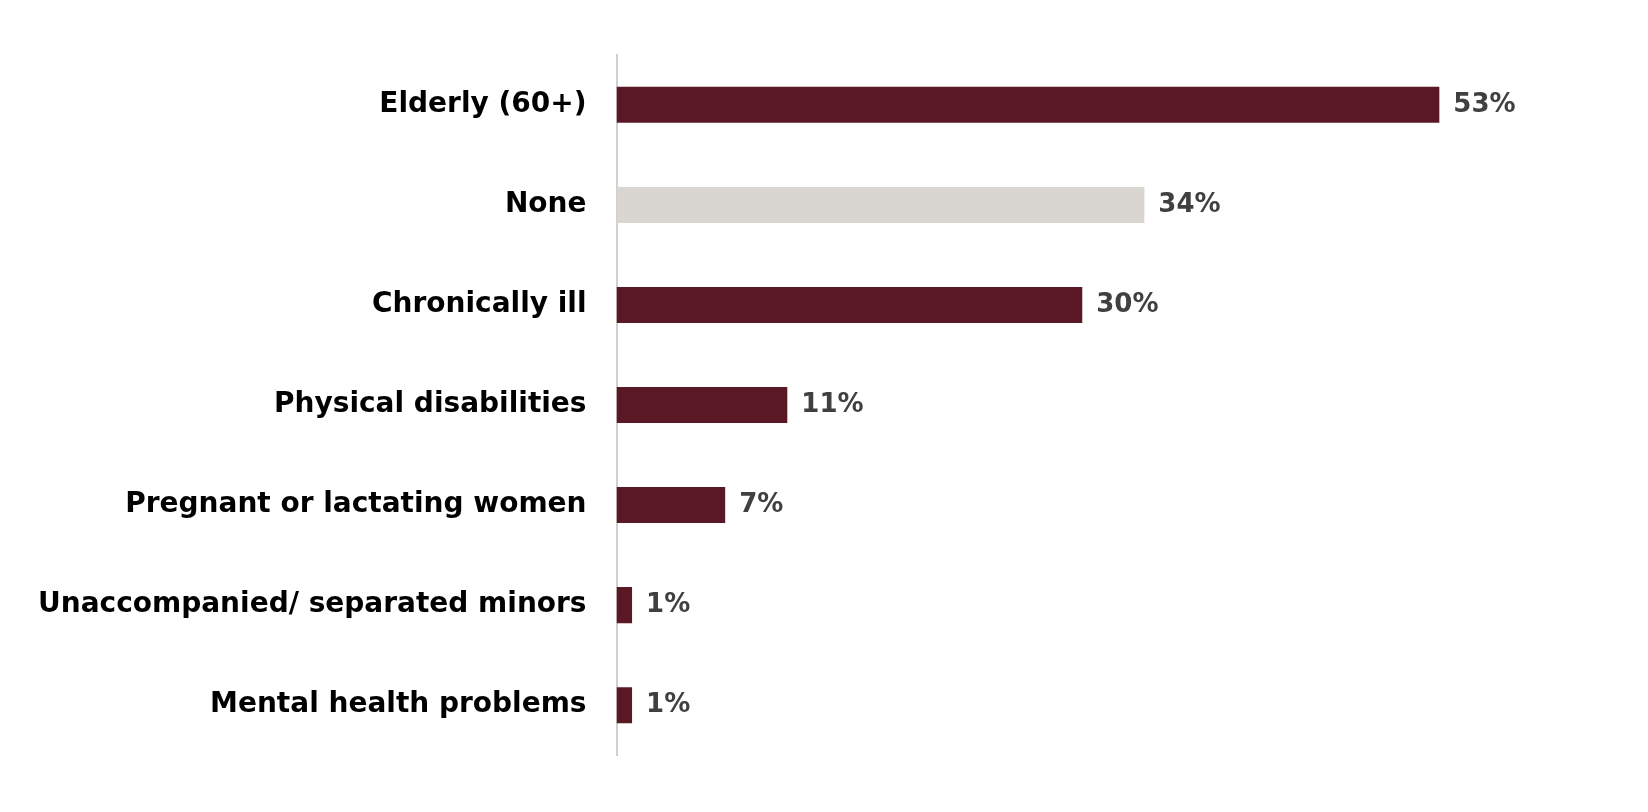  Describe the element at coordinates (312, 603) in the screenshot. I see `y-tick-label: Unaccompanied/ separated minors` at that location.